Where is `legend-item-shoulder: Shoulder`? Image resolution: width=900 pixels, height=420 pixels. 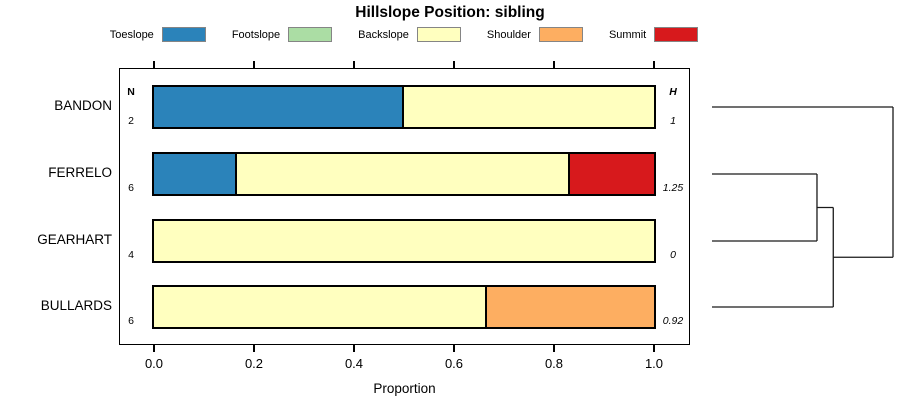
legend-item-shoulder: Shoulder is located at coordinates (535, 34).